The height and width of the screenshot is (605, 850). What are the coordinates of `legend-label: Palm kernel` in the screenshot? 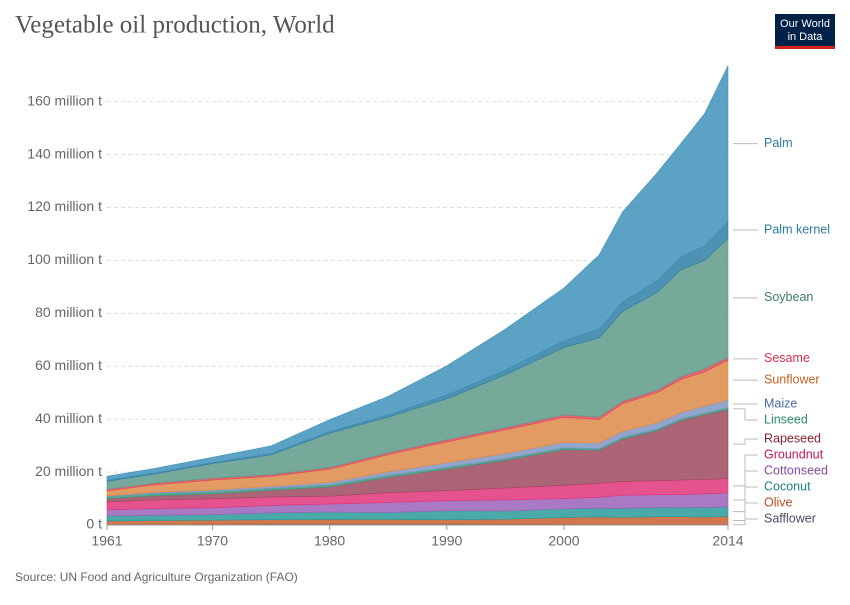 It's located at (797, 229).